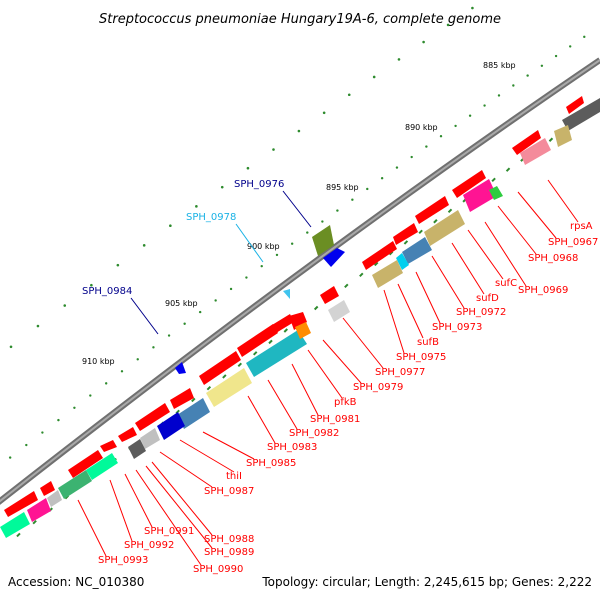  Describe the element at coordinates (149, 545) in the screenshot. I see `gene-label-inner: SPH_0992` at that location.